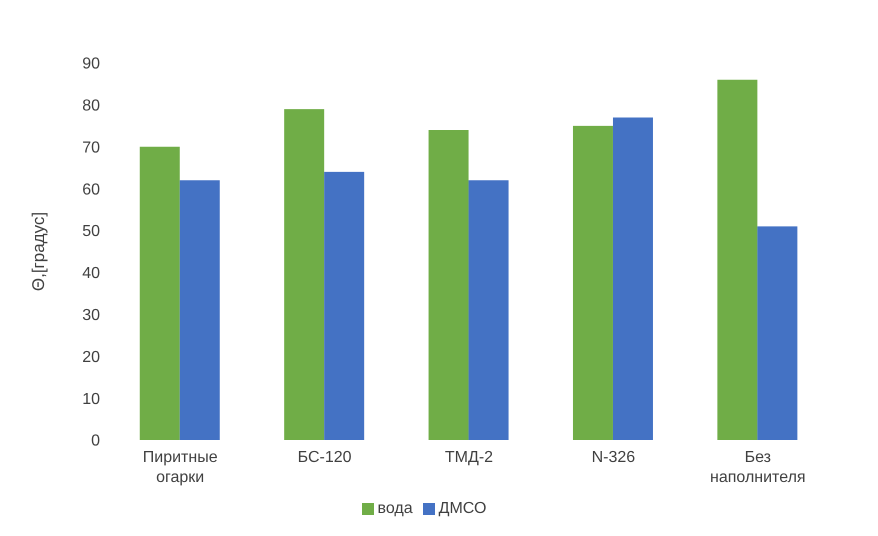 This screenshot has height=536, width=878. What do you see at coordinates (758, 467) in the screenshot?
I see `x-tick-label: Без наполнителя` at bounding box center [758, 467].